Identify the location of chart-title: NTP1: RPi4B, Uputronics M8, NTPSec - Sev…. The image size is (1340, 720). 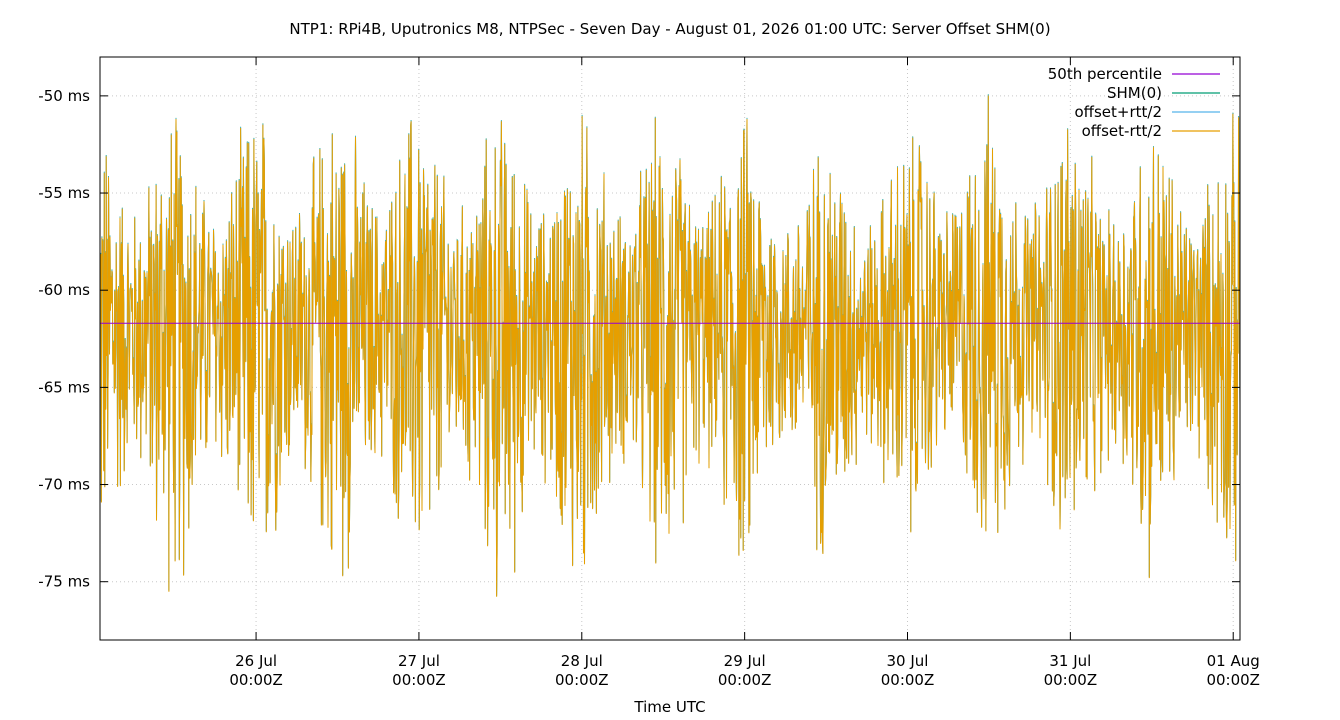
(669, 29).